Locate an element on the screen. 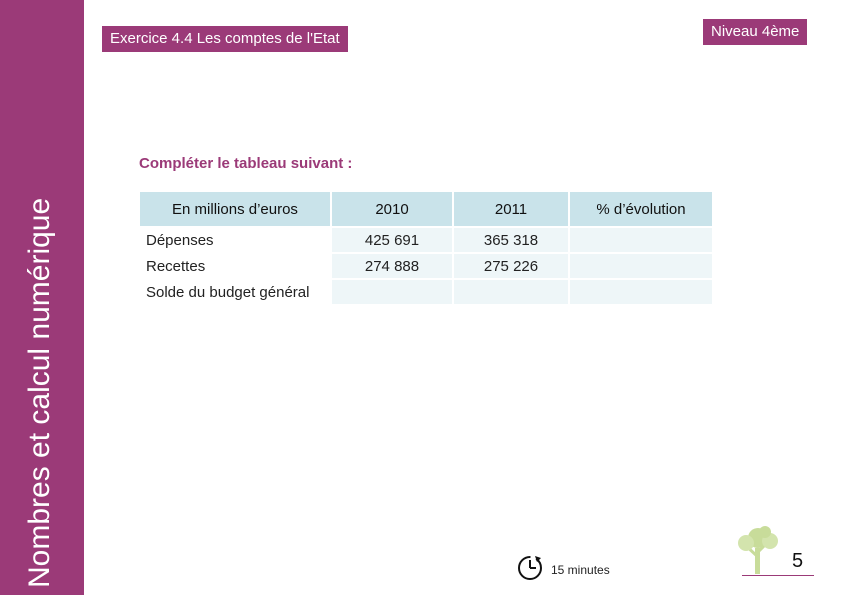  cell-2010 is located at coordinates (392, 292).